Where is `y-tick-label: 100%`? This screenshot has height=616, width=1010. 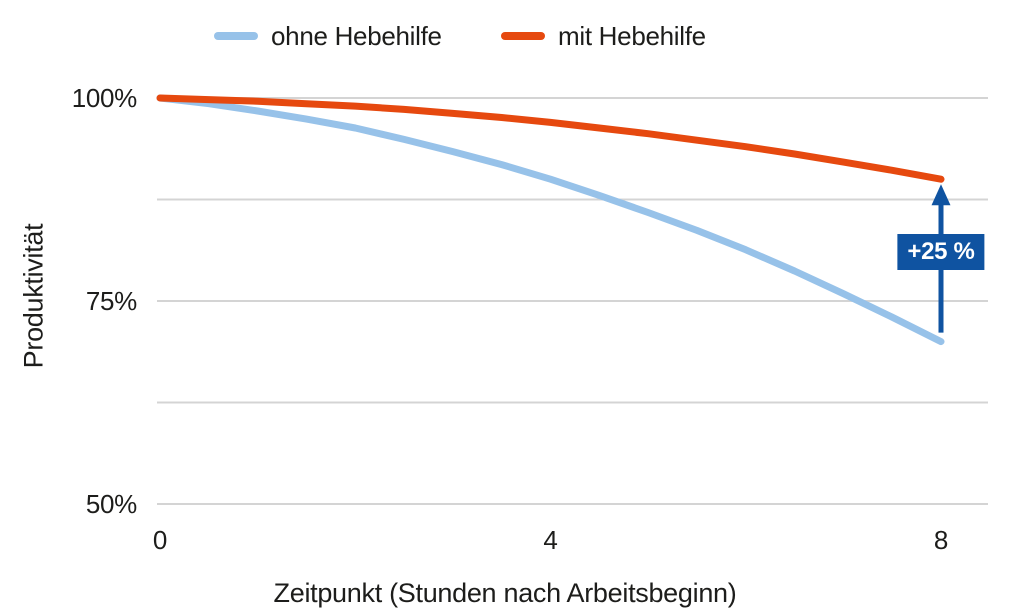 y-tick-label: 100% is located at coordinates (104, 98).